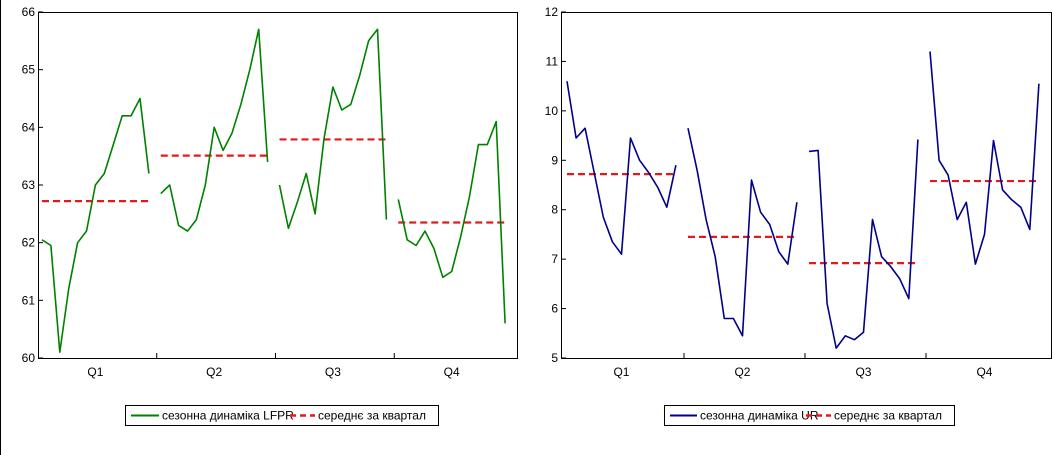 The height and width of the screenshot is (455, 1052). What do you see at coordinates (29, 127) in the screenshot?
I see `y-tick-label: 64` at bounding box center [29, 127].